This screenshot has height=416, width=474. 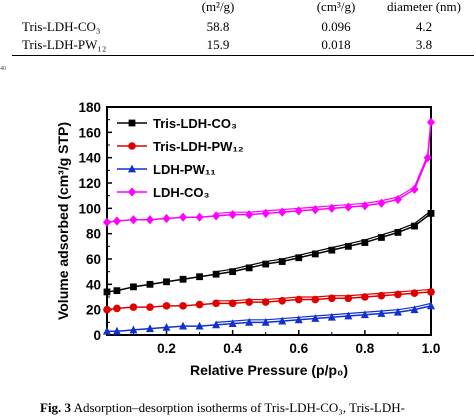 What do you see at coordinates (64, 44) in the screenshot?
I see `row-name: Tris-LDH-PW₁₂` at bounding box center [64, 44].